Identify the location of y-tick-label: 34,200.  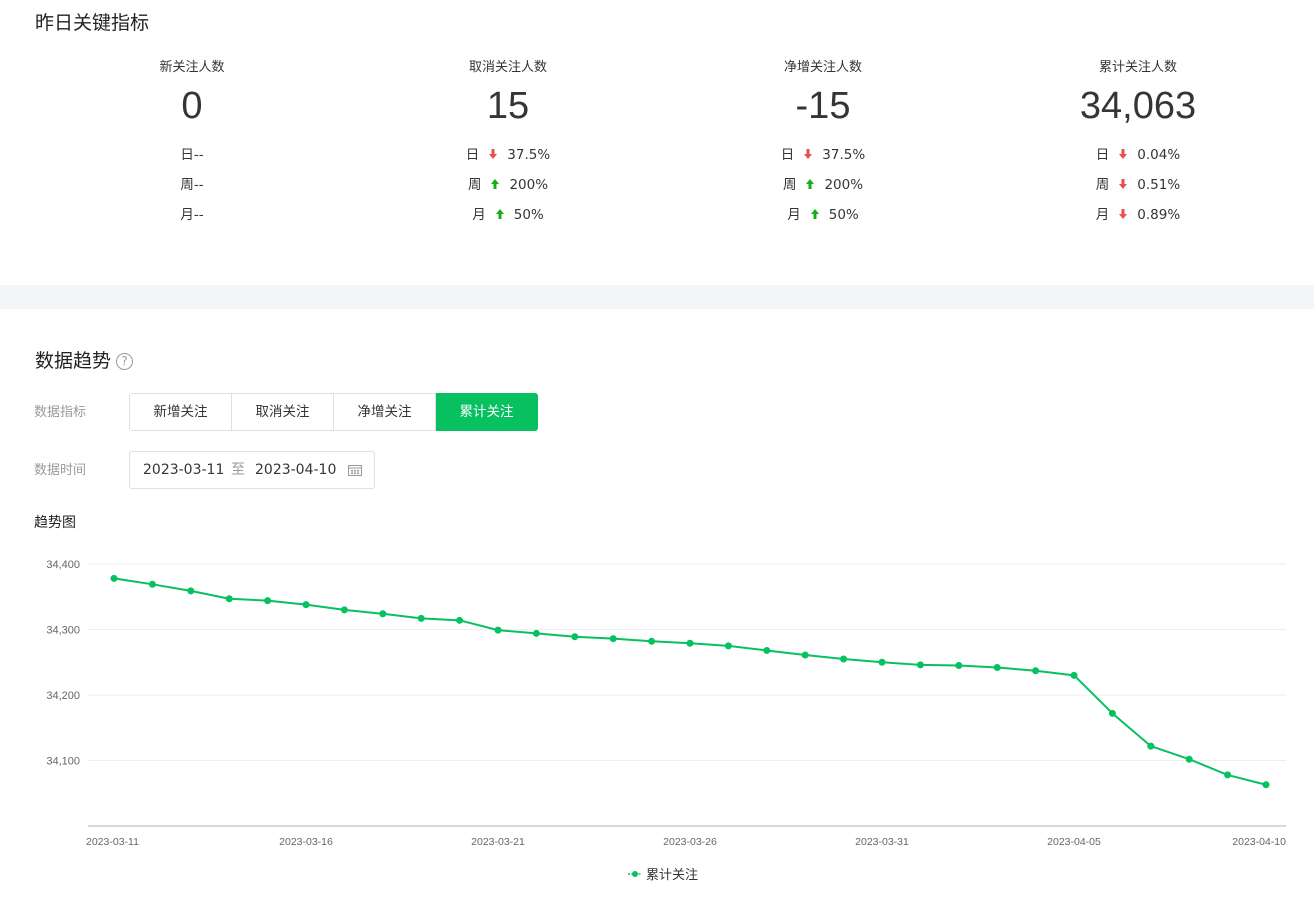
(63, 696).